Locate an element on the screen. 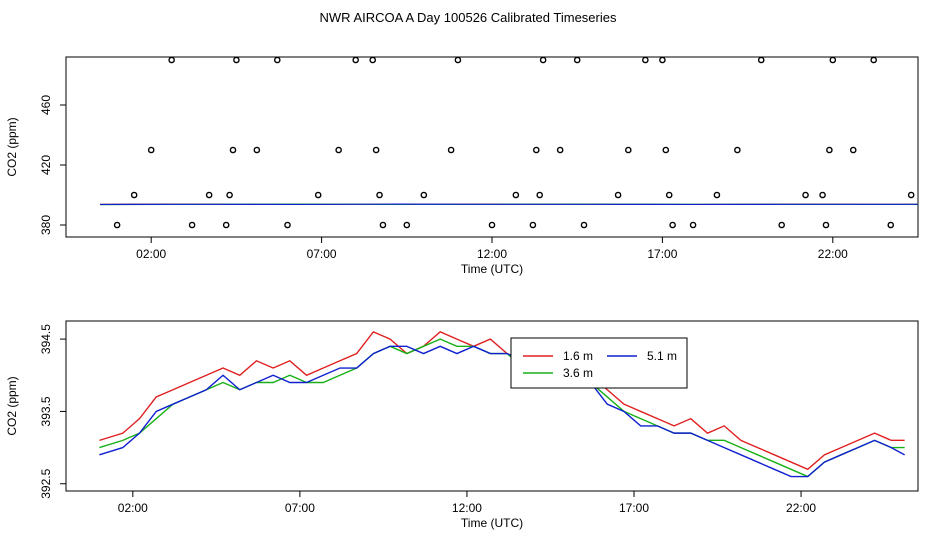 The height and width of the screenshot is (545, 936). y-tick-label: 393.5 is located at coordinates (46, 411).